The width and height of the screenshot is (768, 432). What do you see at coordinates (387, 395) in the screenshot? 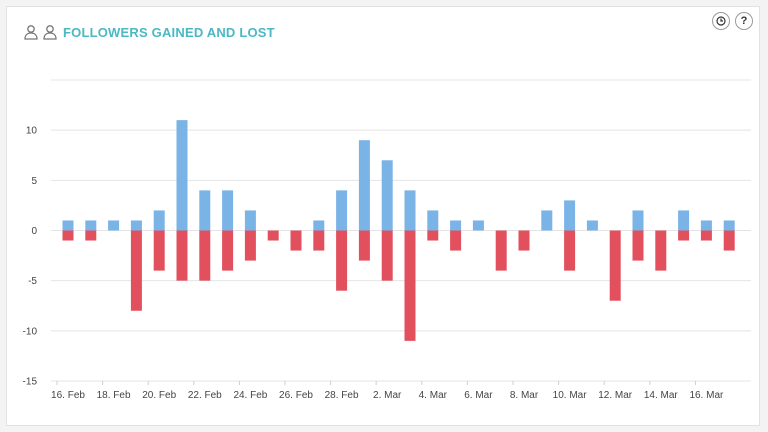
I see `x-tick-label: 2. Mar` at bounding box center [387, 395].